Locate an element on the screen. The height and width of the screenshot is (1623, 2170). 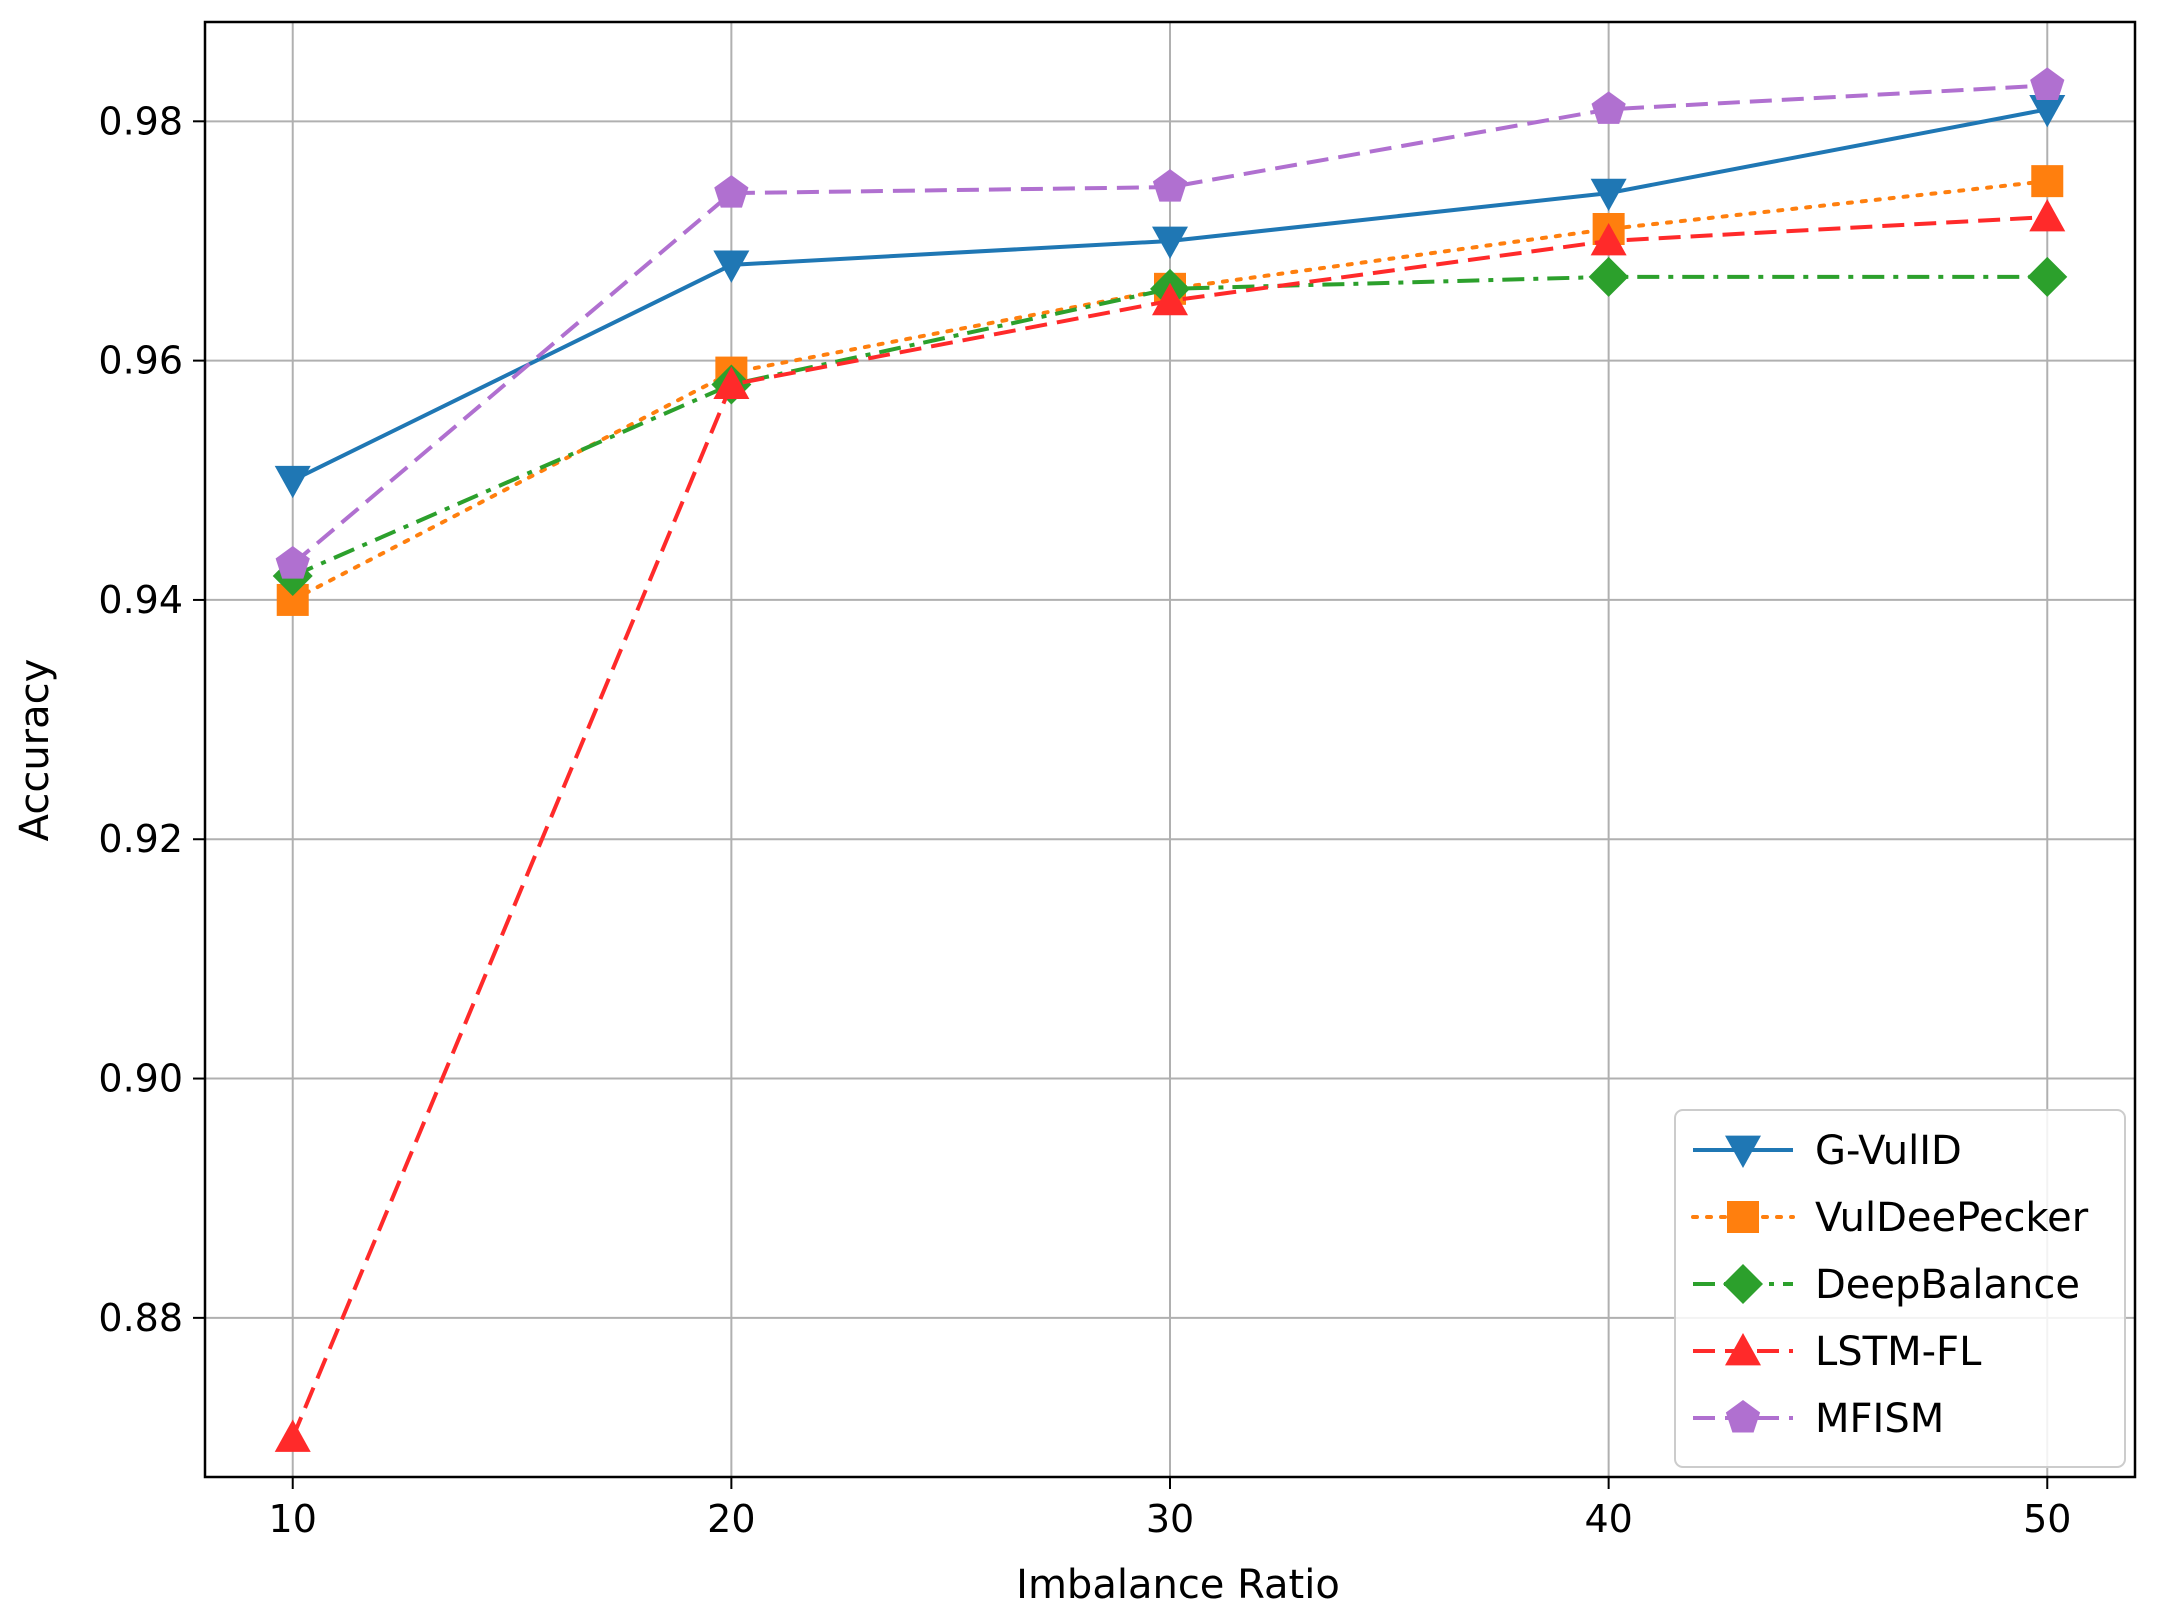
legend-label-mfism: MFISM is located at coordinates (1879, 1419).